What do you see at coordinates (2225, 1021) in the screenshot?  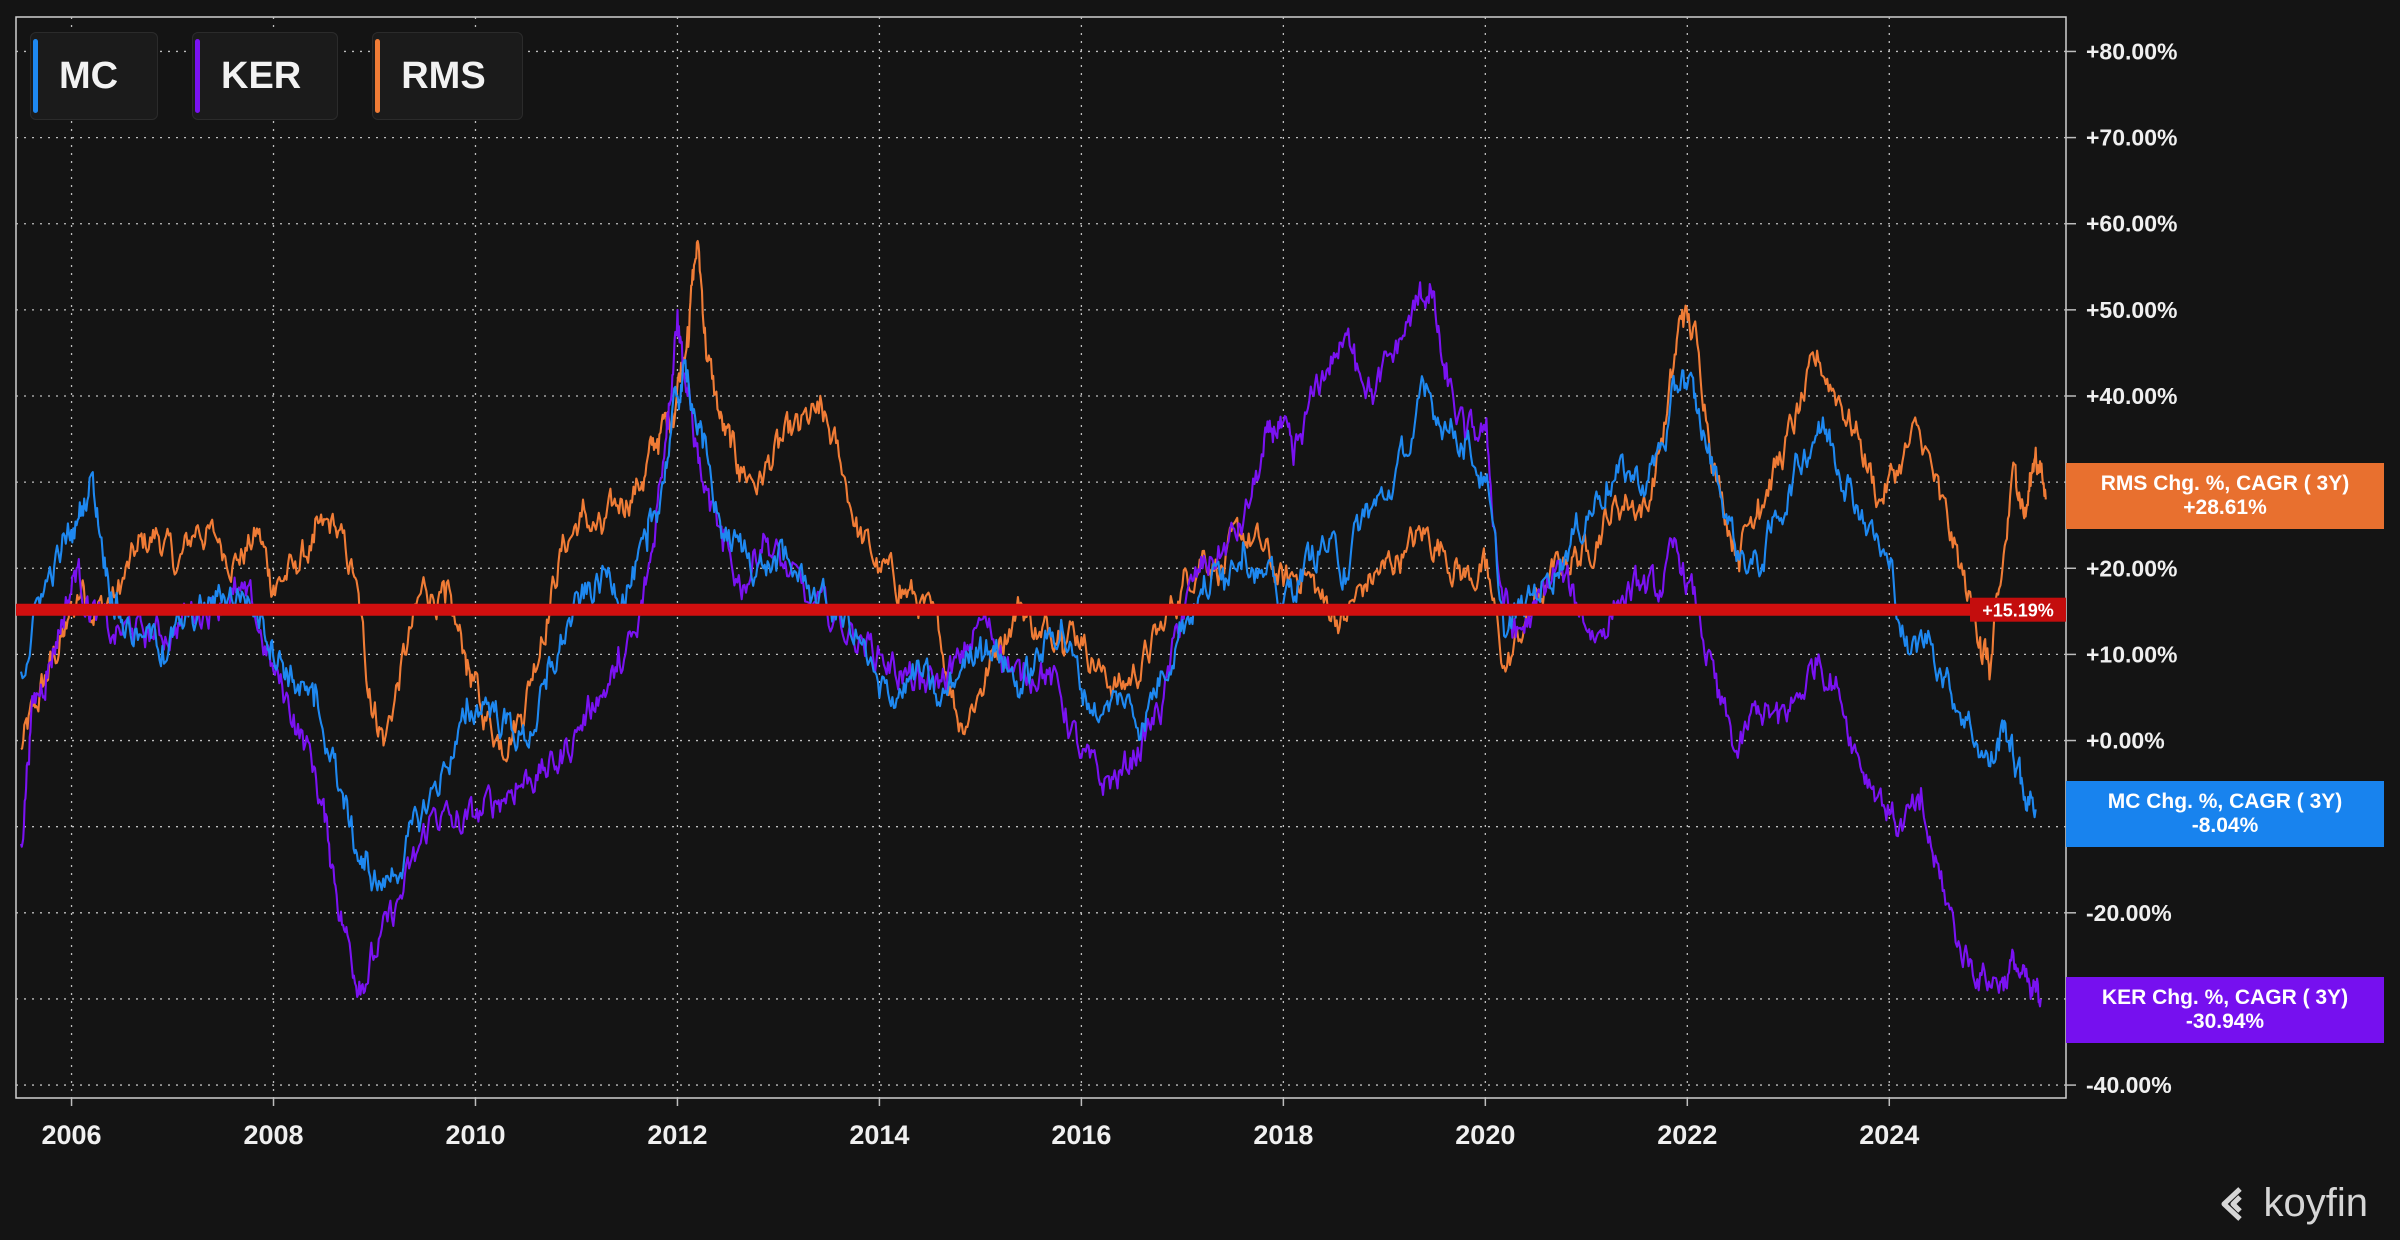 I see `ker-tag-value: -30.94%` at bounding box center [2225, 1021].